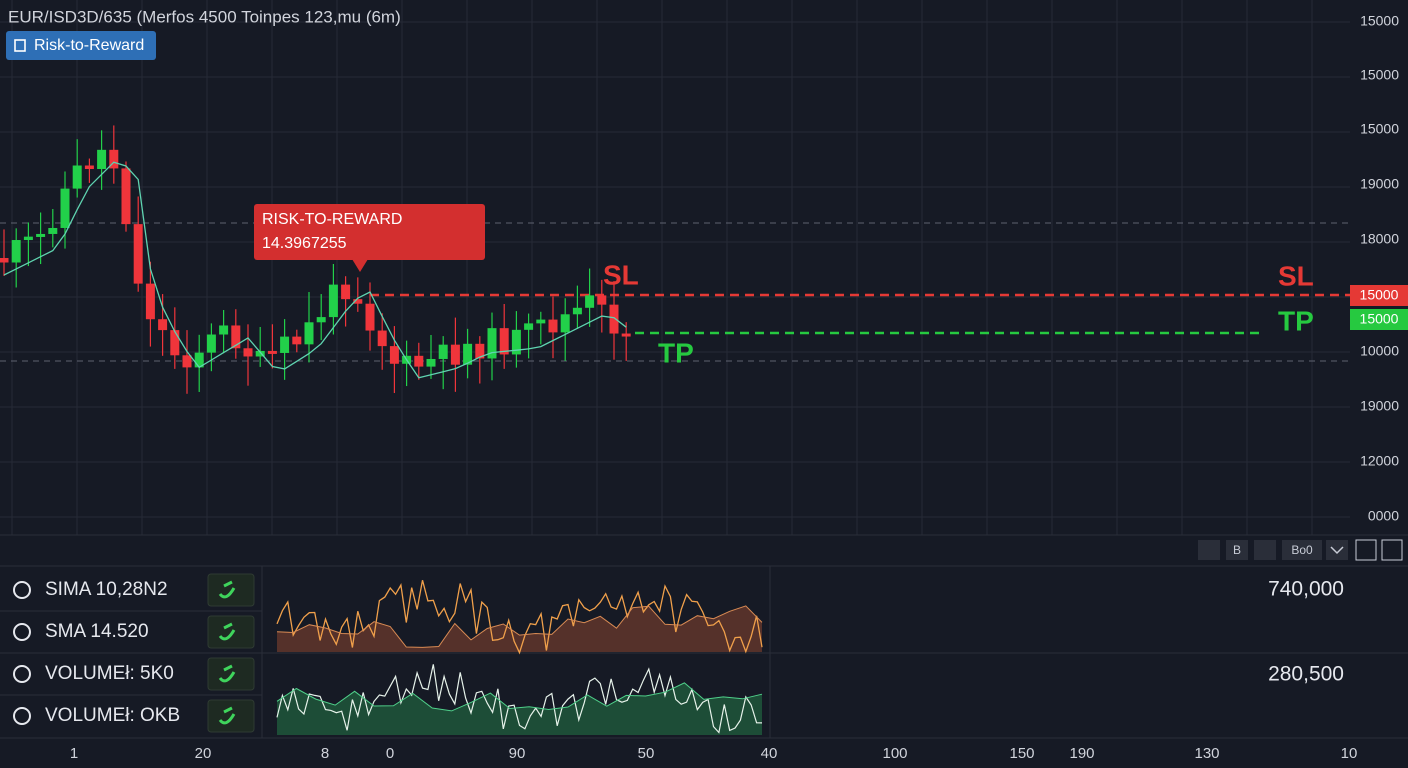 The image size is (1408, 768). Describe the element at coordinates (390, 753) in the screenshot. I see `time-label: 0` at that location.